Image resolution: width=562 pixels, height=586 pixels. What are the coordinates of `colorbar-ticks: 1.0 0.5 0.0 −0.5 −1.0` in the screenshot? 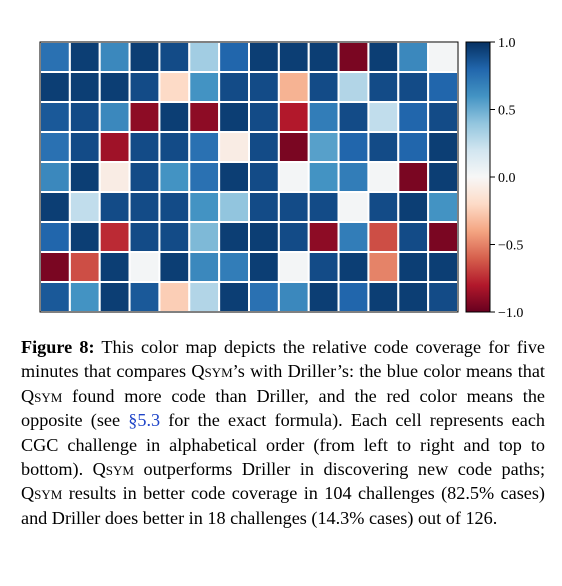 It's located at (506, 178).